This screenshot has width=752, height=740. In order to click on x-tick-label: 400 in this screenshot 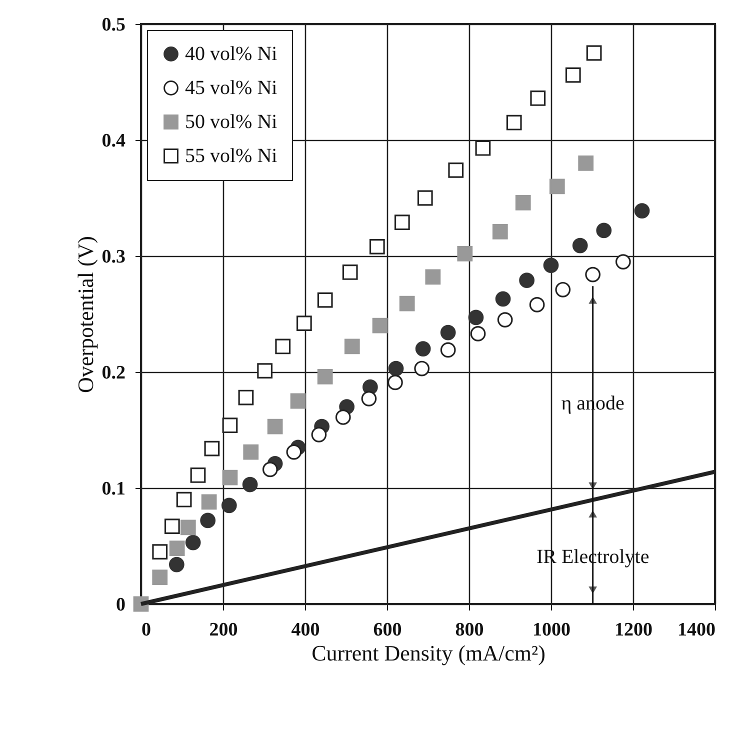, I will do `click(305, 630)`.